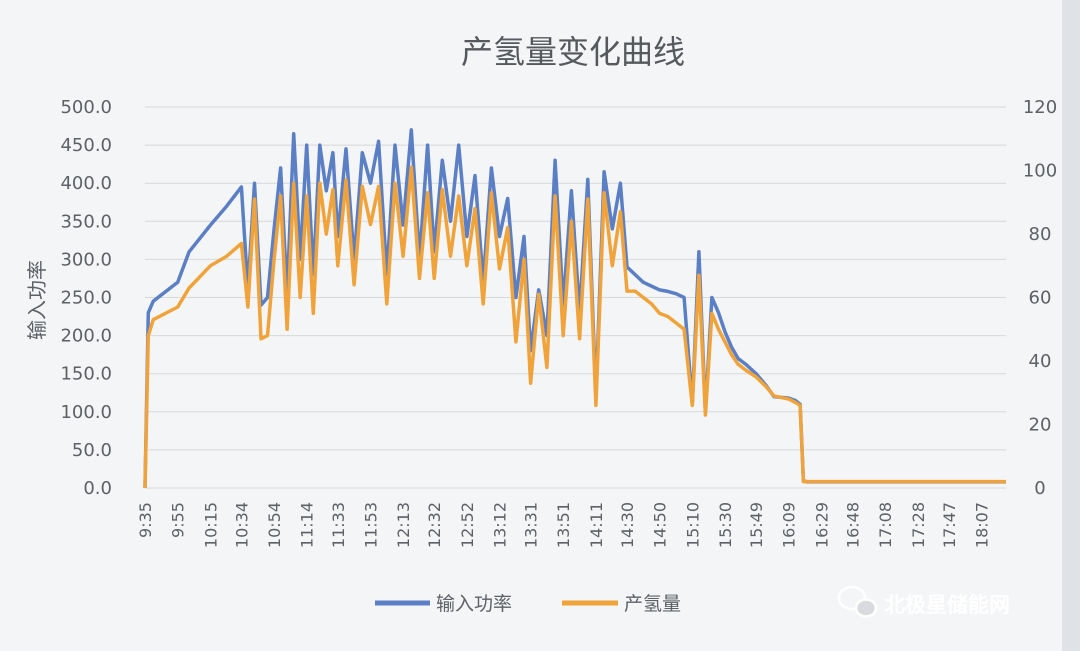 This screenshot has height=651, width=1080. I want to click on watermark-text: 北极星储能网, so click(947, 605).